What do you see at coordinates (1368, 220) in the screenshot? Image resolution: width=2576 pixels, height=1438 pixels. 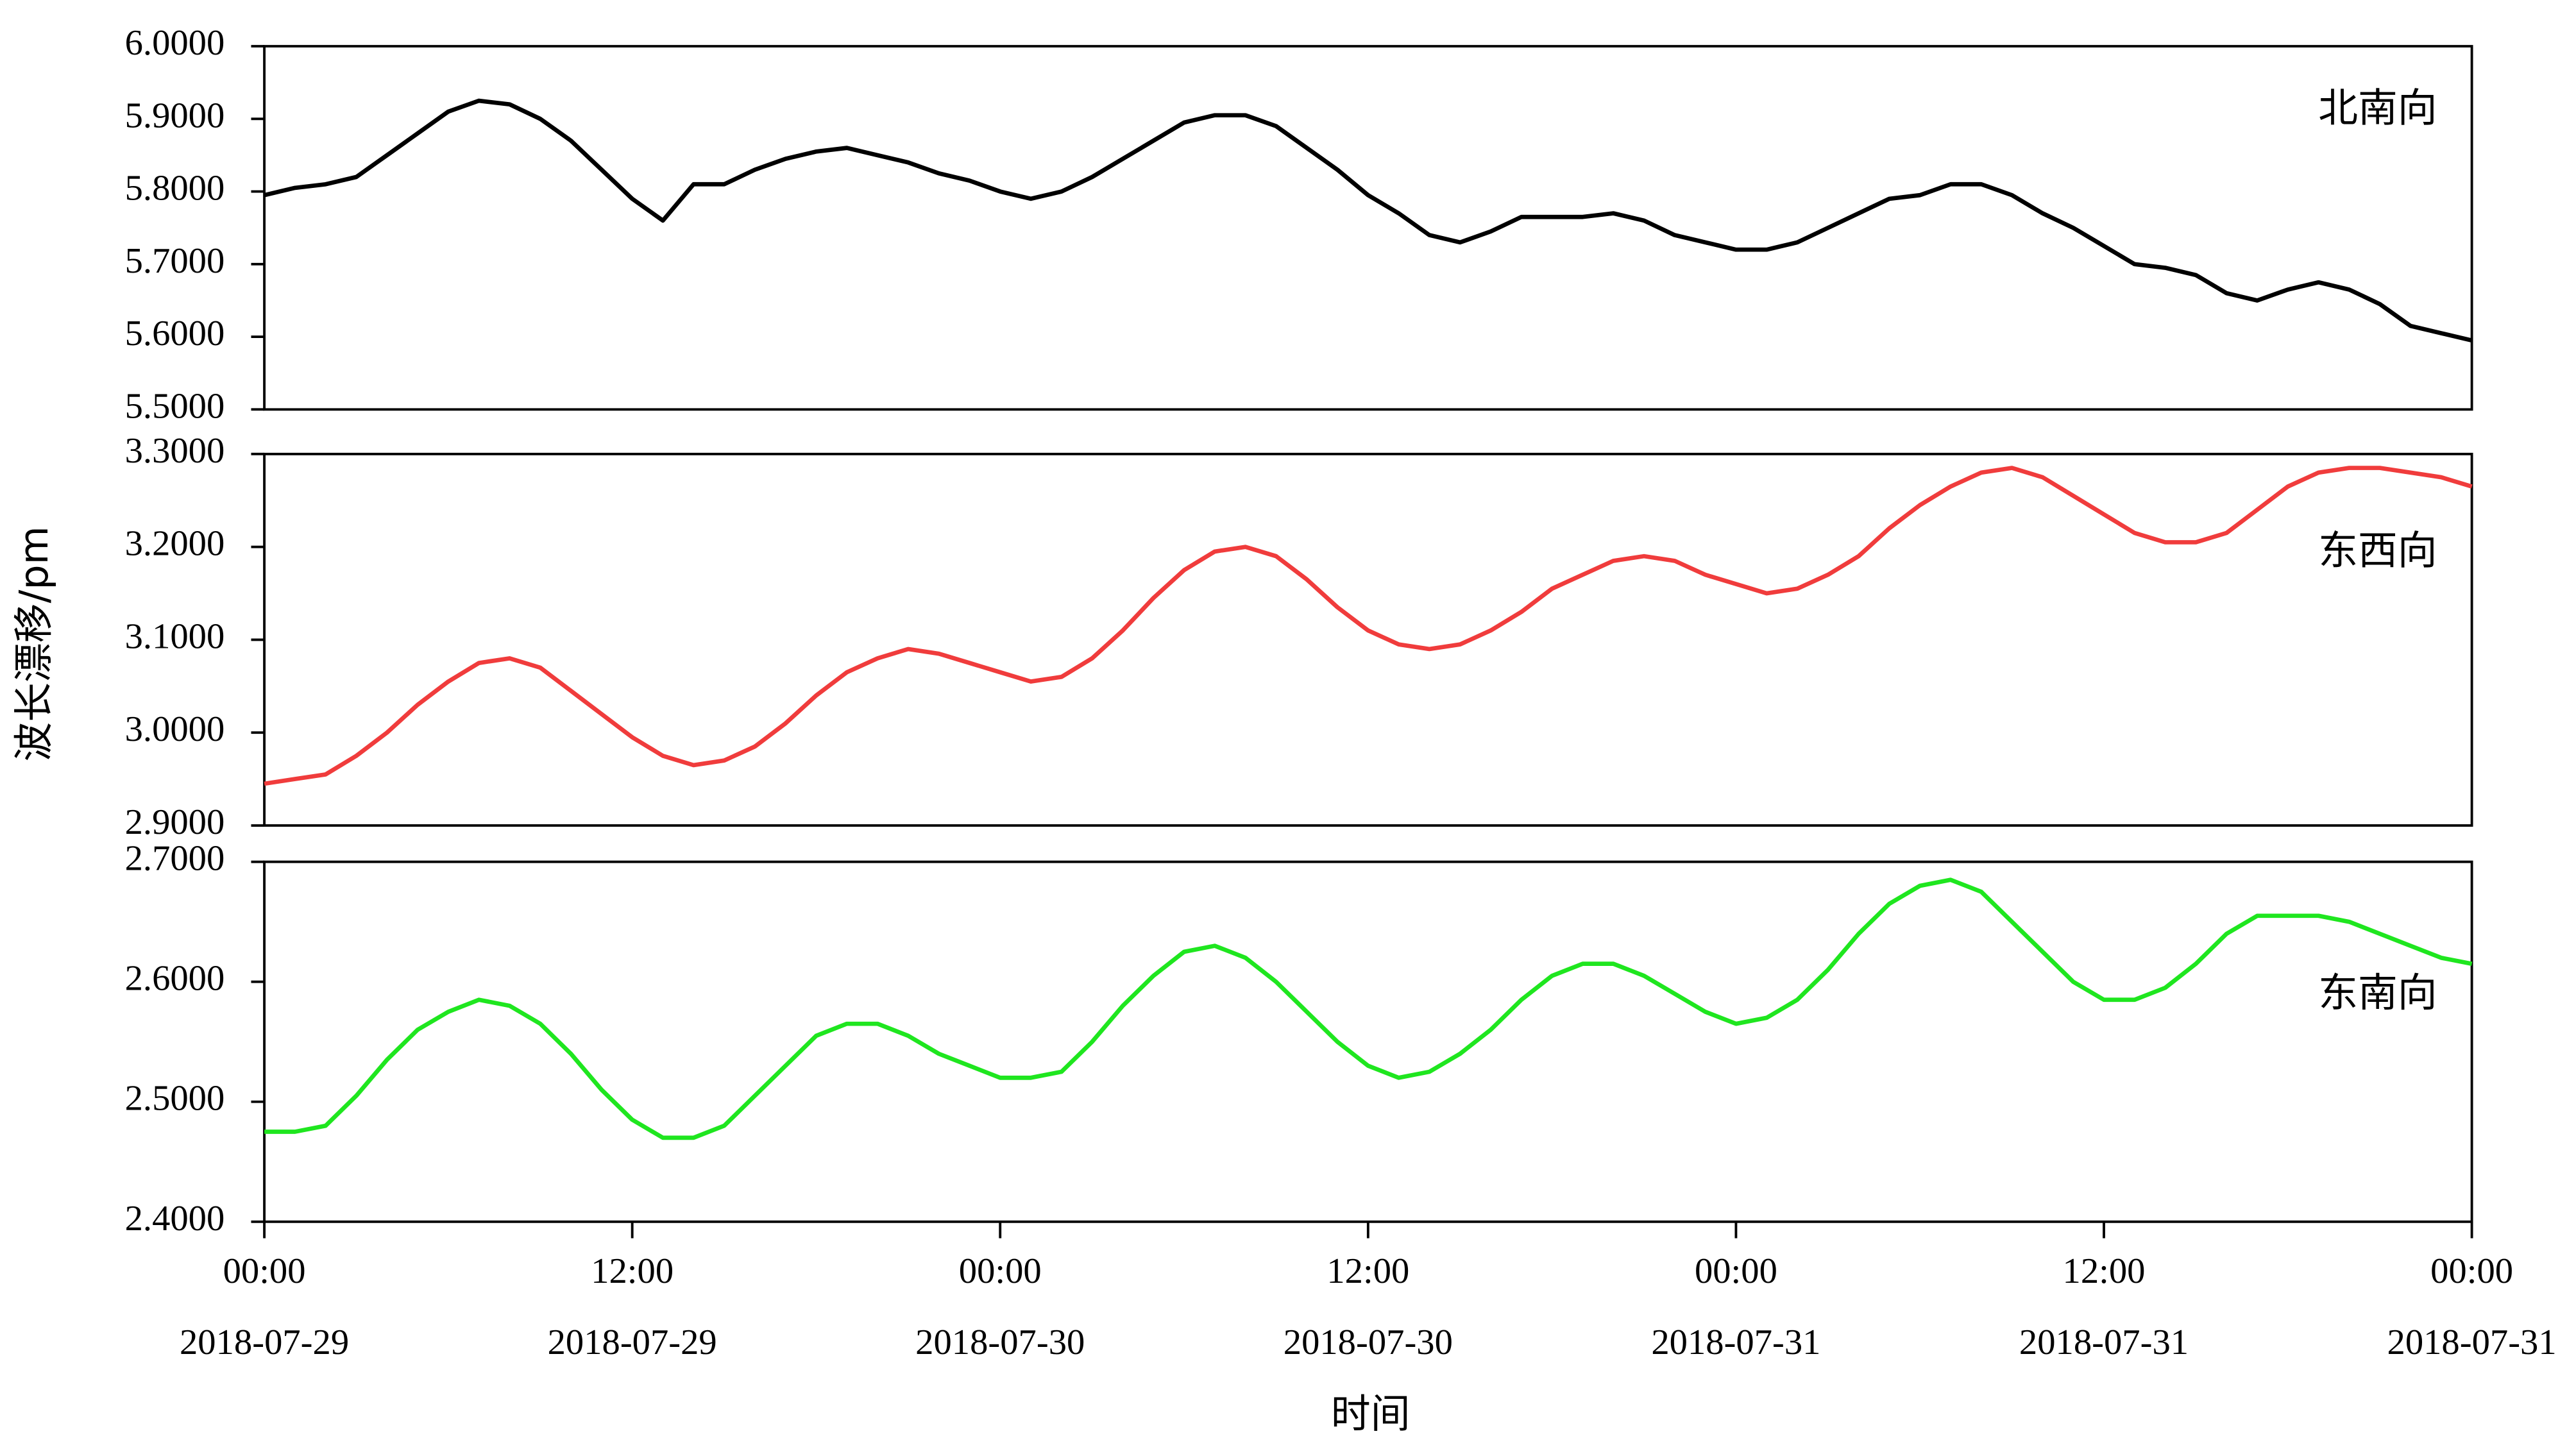 I see `data-line` at bounding box center [1368, 220].